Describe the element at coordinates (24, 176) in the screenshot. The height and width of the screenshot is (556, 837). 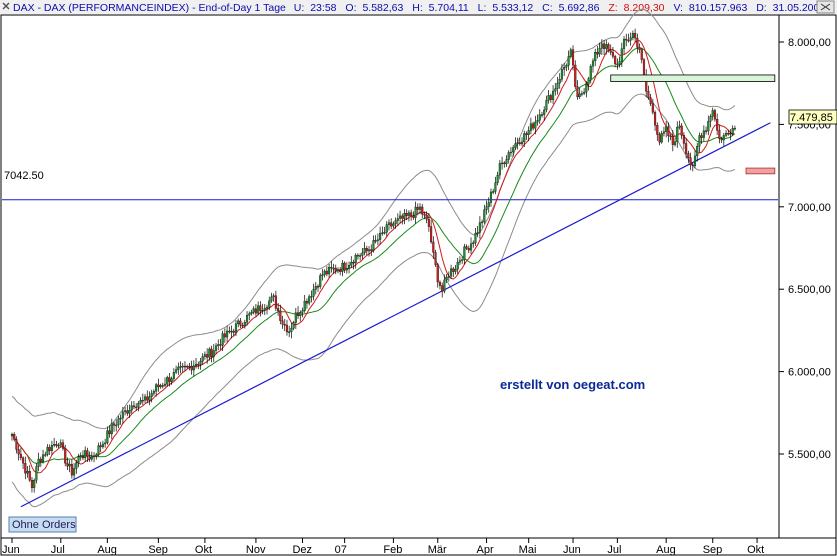
I see `hline-label: 7042.50` at that location.